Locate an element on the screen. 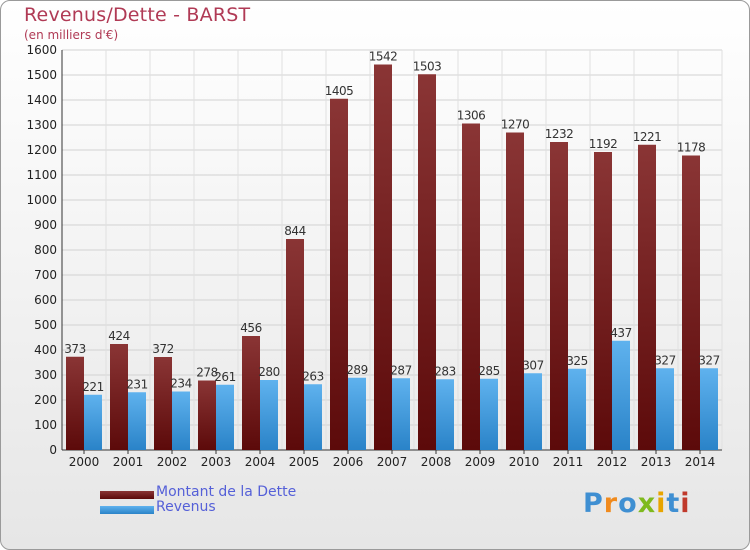 The image size is (750, 550). data-label-dette: 1270 is located at coordinates (515, 125).